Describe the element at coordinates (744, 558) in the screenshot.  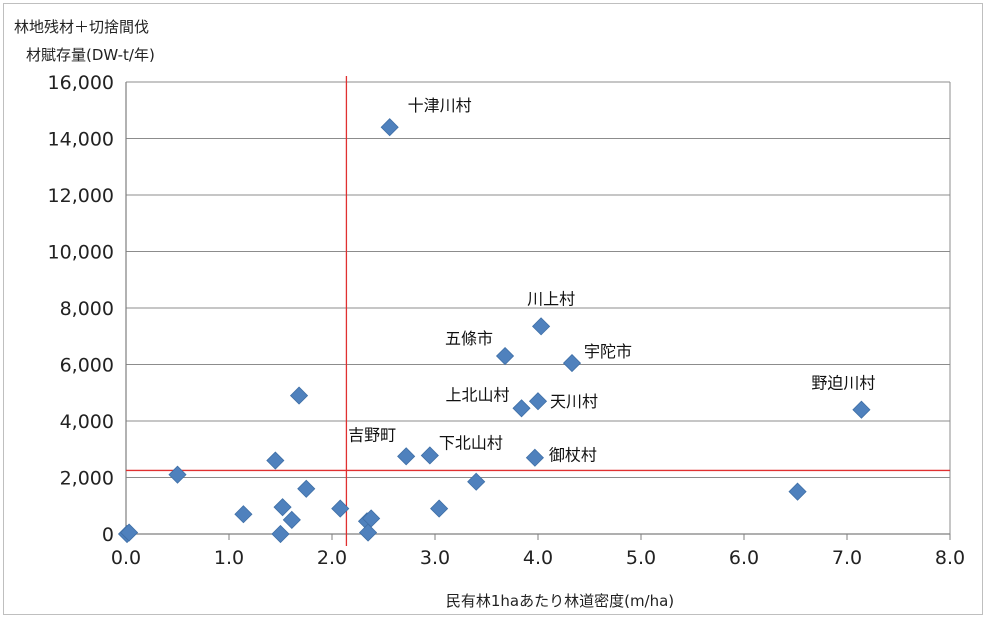
I see `x-tick-label: 6.0` at that location.